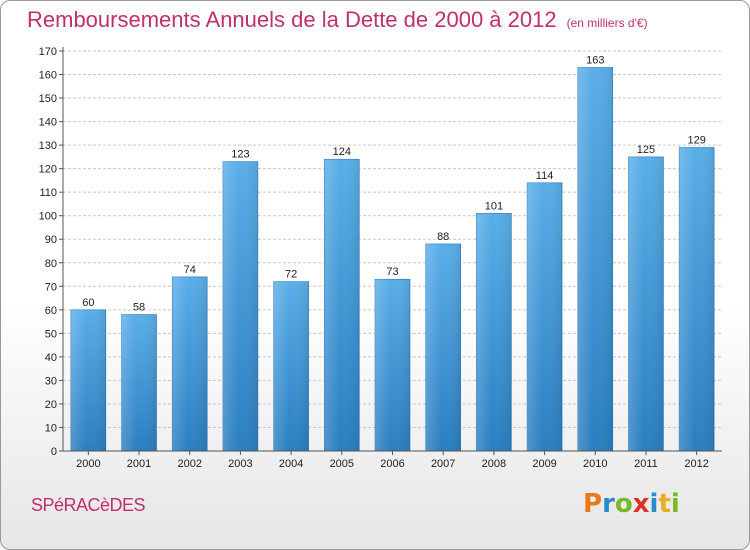 This screenshot has height=550, width=750. Describe the element at coordinates (51, 381) in the screenshot. I see `y-tick-label: 30` at that location.